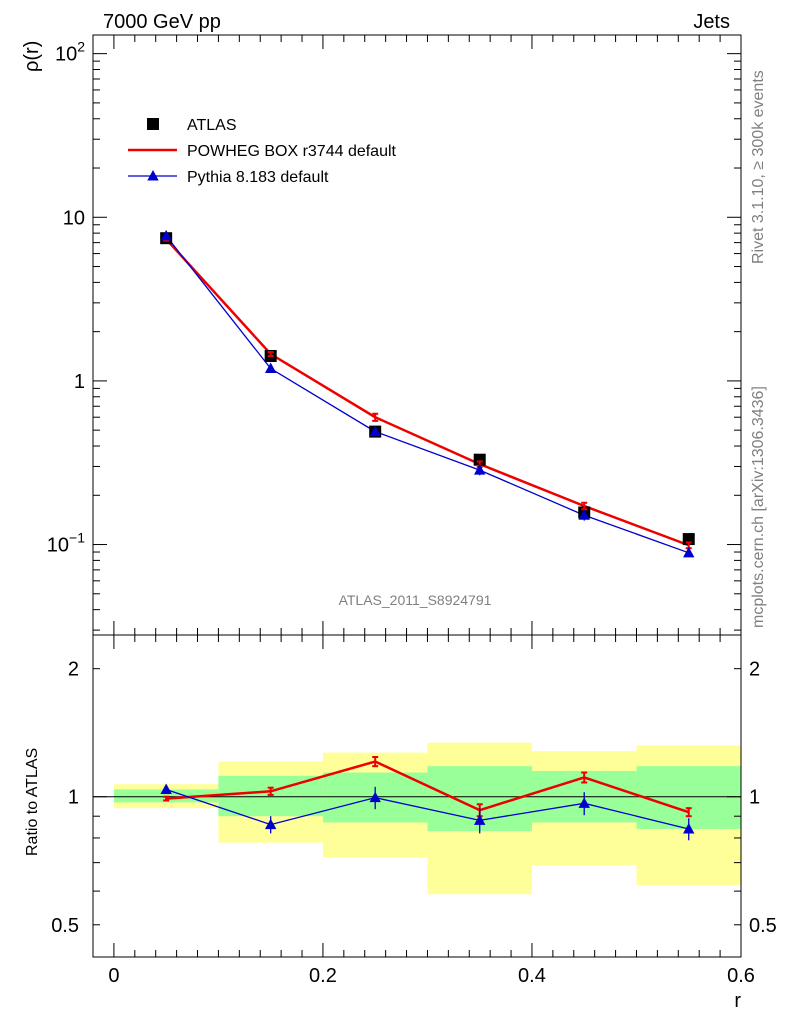 The height and width of the screenshot is (1024, 786). I want to click on x-tick-labels: 0 0.2 0.4 0.6, so click(431, 976).